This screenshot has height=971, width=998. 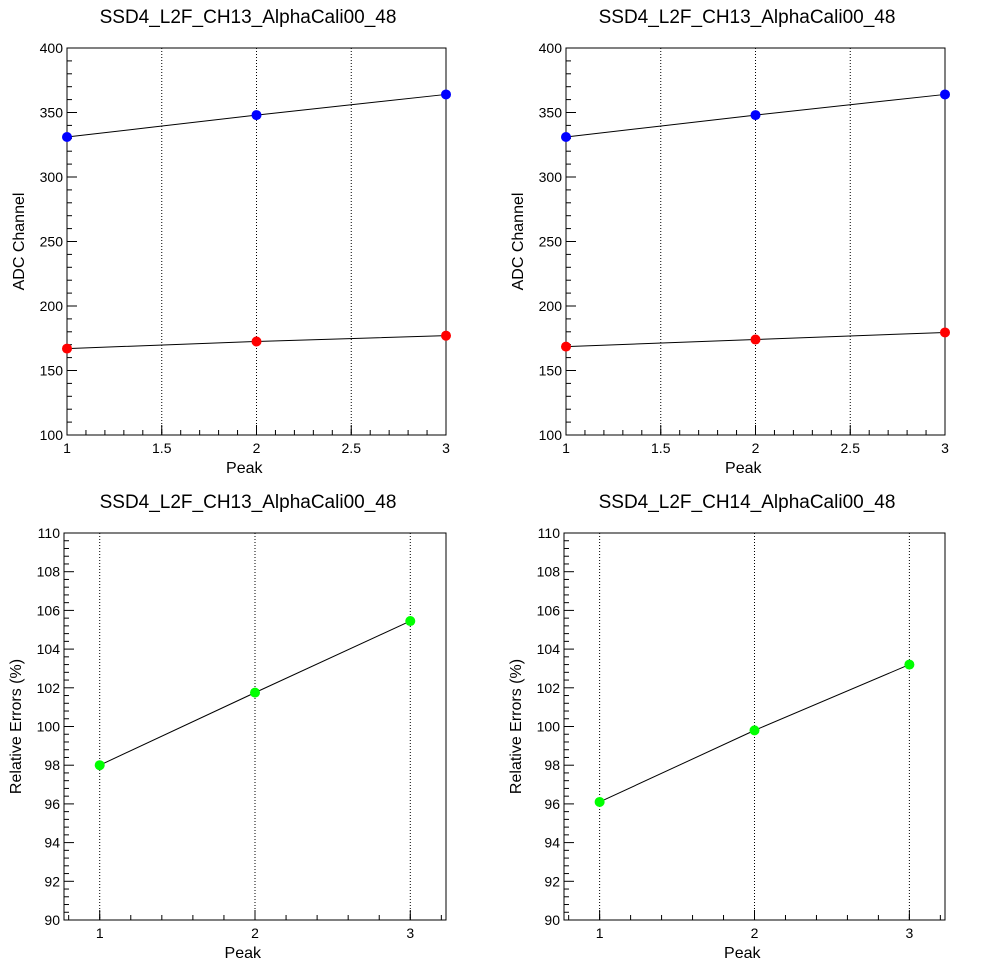 What do you see at coordinates (747, 502) in the screenshot?
I see `chart-title: SSD4_L2F_CH14_AlphaCali00_48` at bounding box center [747, 502].